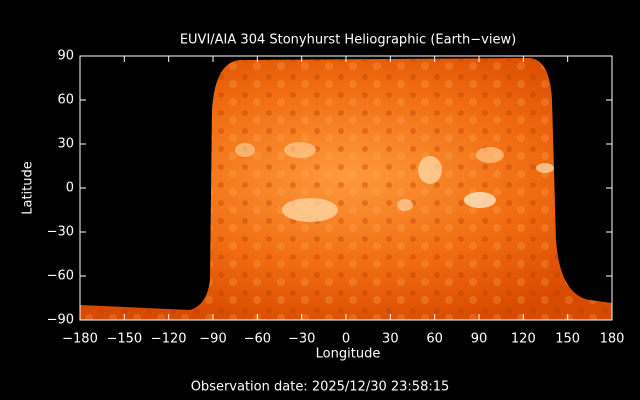 The image size is (640, 400). What do you see at coordinates (65, 100) in the screenshot?
I see `y-tick-label: 60` at bounding box center [65, 100].